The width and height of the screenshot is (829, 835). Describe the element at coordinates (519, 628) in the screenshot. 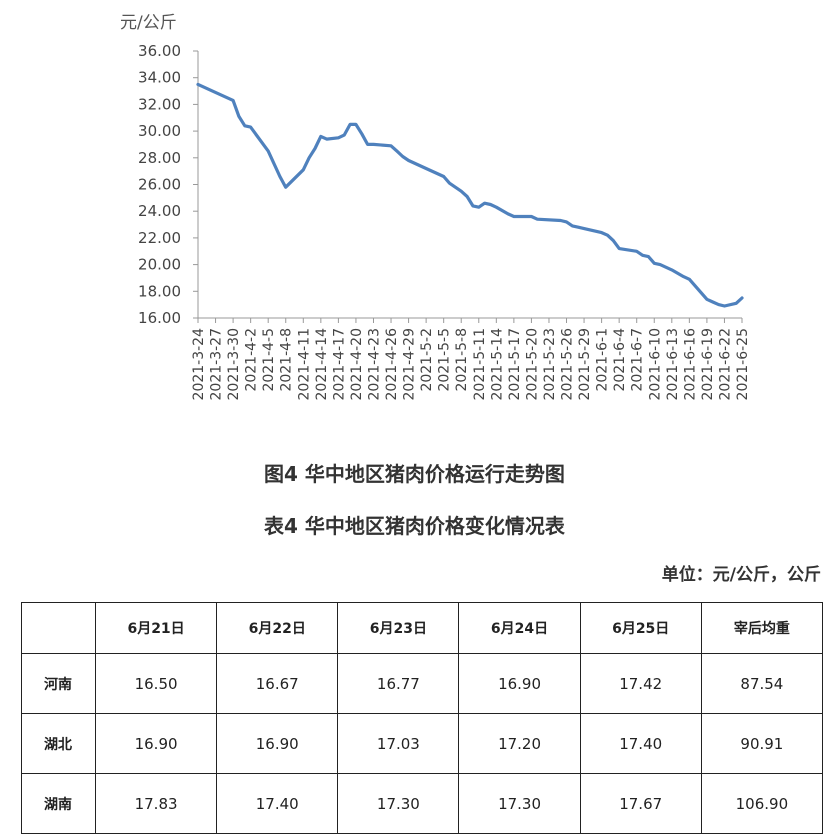

I see `table-header-cell: 6月24日` at that location.